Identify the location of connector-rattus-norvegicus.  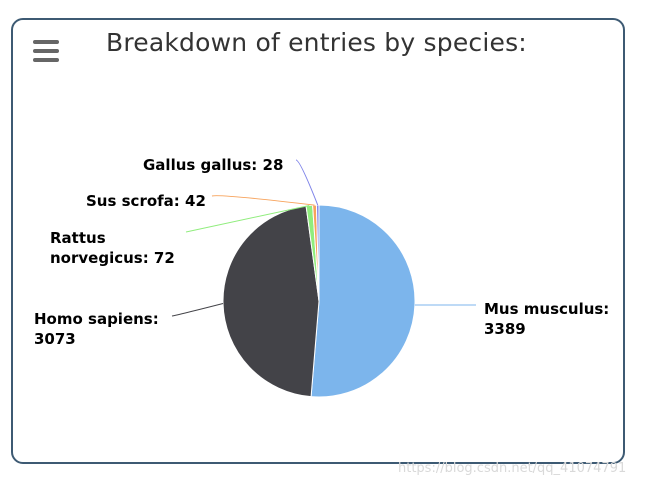
(247, 219).